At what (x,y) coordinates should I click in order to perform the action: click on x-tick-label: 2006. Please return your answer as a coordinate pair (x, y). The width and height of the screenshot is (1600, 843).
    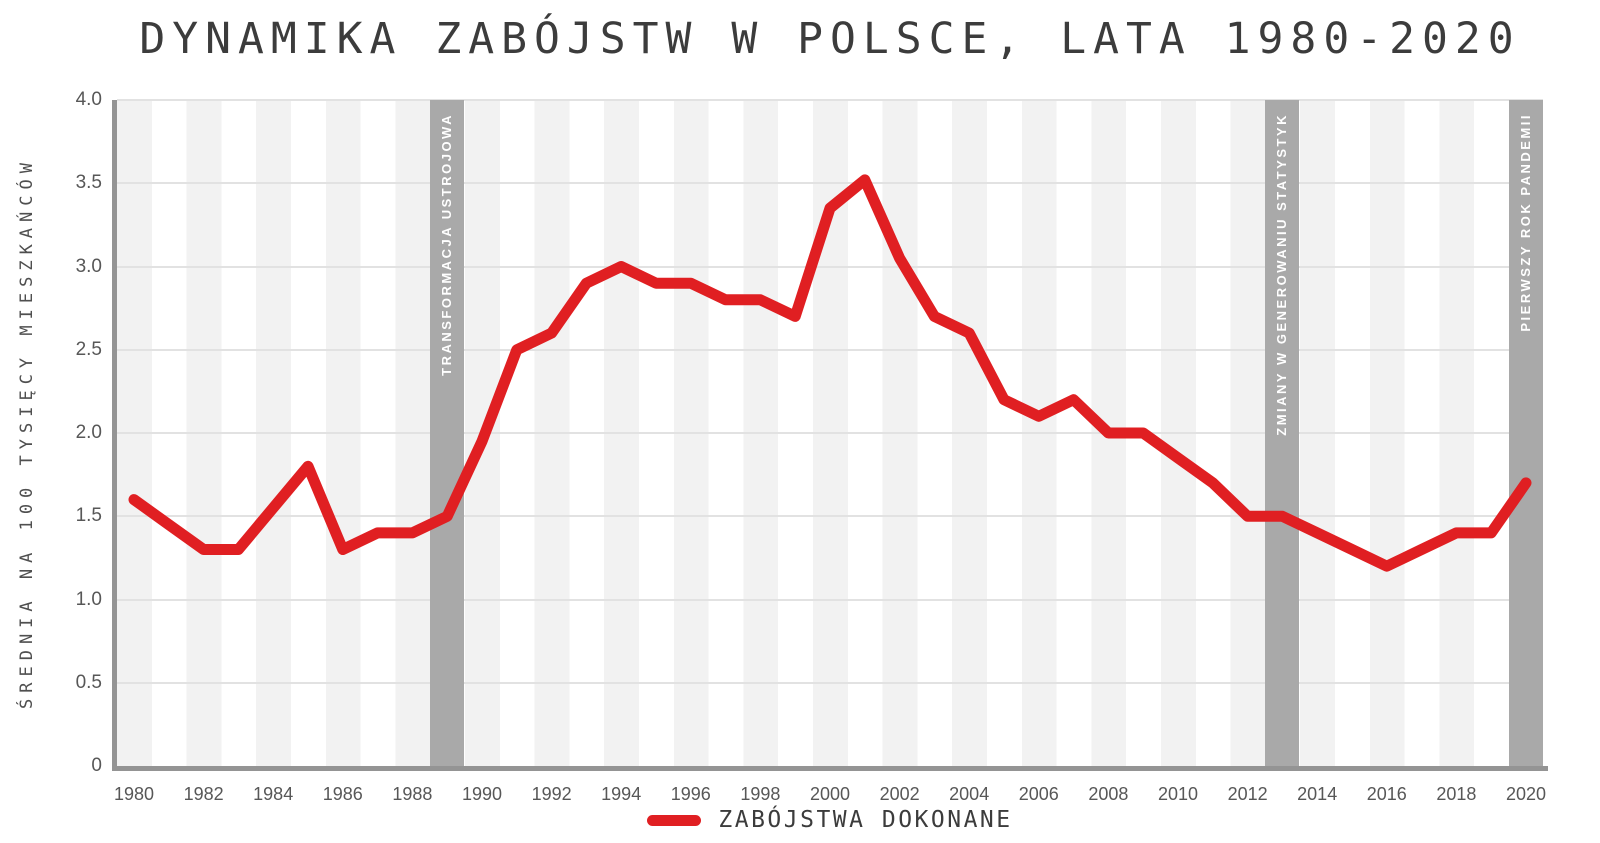
    Looking at the image, I should click on (1038, 794).